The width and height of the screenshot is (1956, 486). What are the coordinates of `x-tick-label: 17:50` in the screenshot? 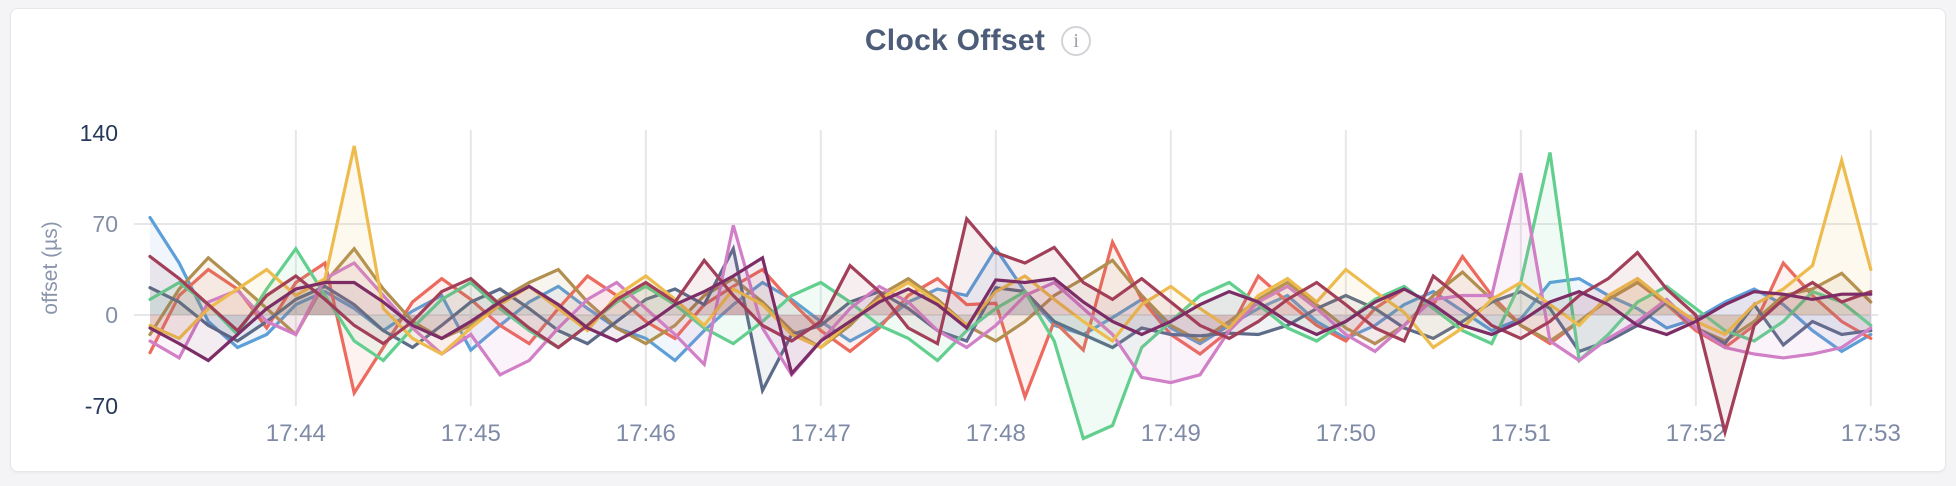 It's located at (1346, 433).